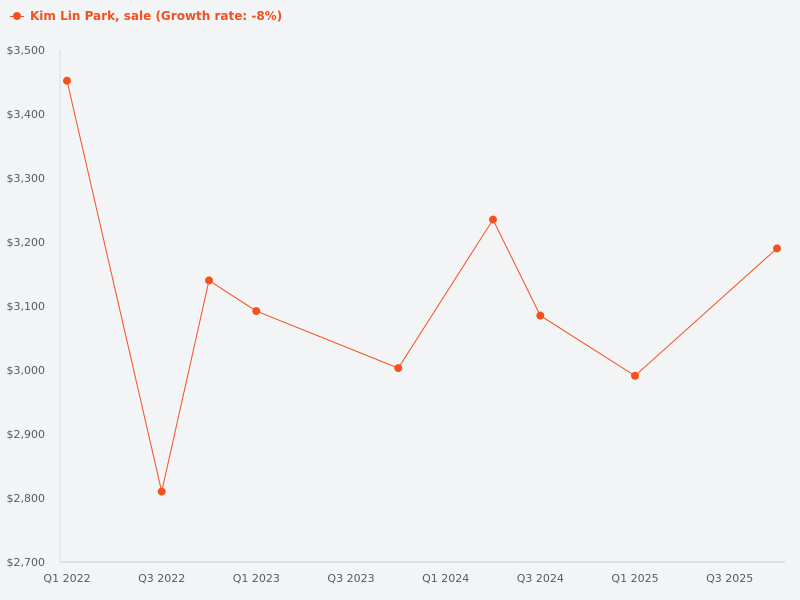  What do you see at coordinates (26, 114) in the screenshot?
I see `y-tick-label: $3,400` at bounding box center [26, 114].